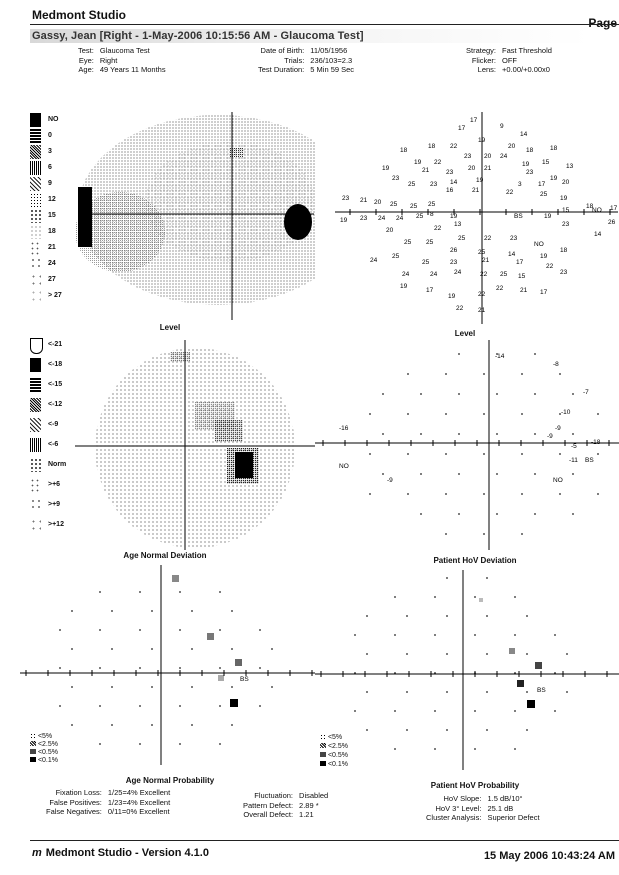 This screenshot has height=875, width=619. What do you see at coordinates (454, 817) in the screenshot?
I see `cluster-analysis-label: Cluster Analysis:` at bounding box center [454, 817].